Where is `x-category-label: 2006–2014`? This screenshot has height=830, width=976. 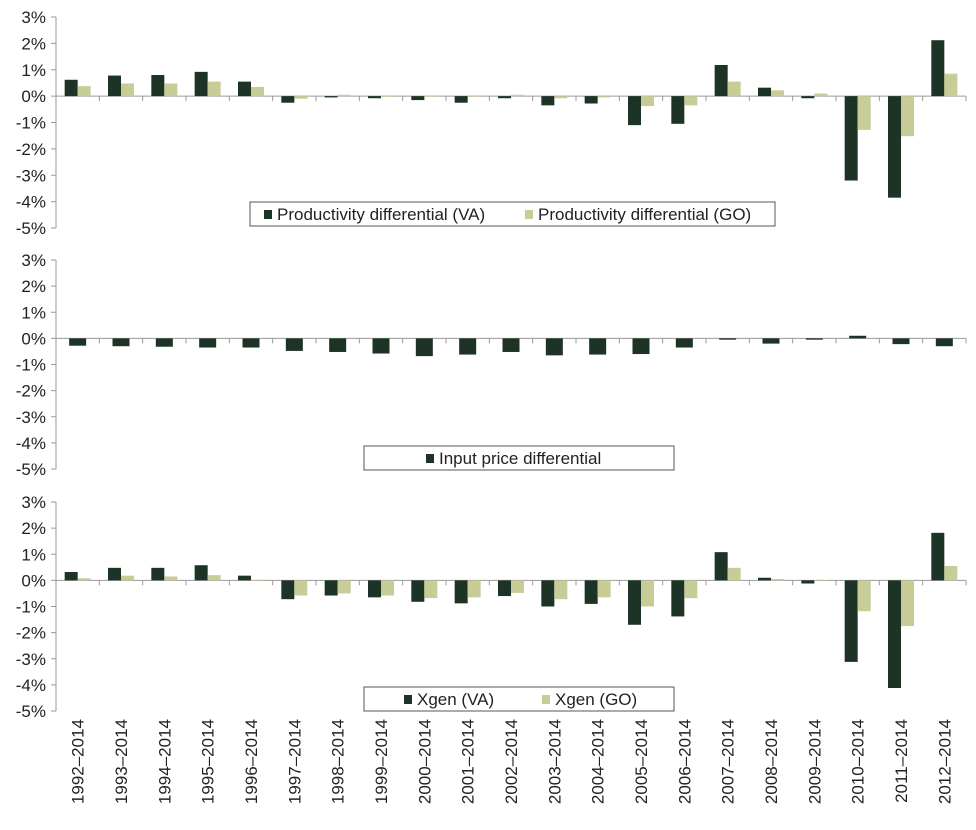
x-category-label: 2006–2014 is located at coordinates (684, 761).